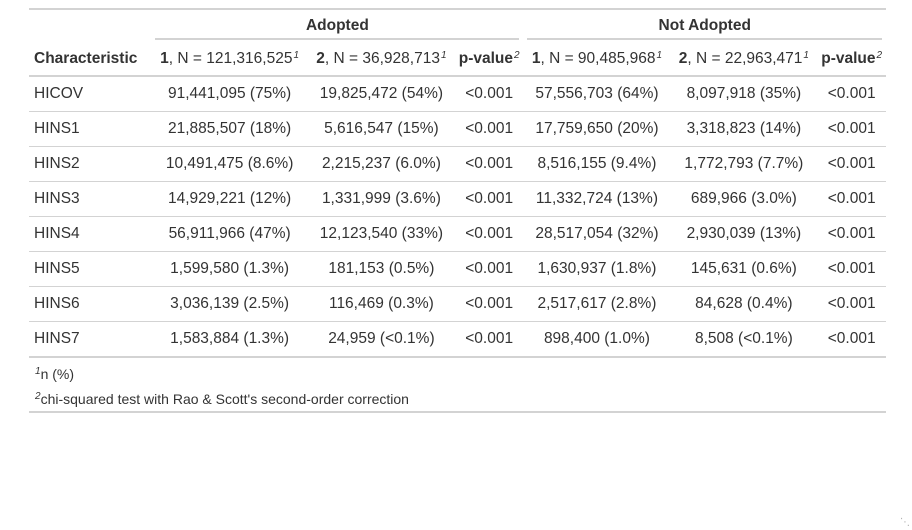  What do you see at coordinates (381, 164) in the screenshot?
I see `table-cell: 2,215,237 (6.0%)` at bounding box center [381, 164].